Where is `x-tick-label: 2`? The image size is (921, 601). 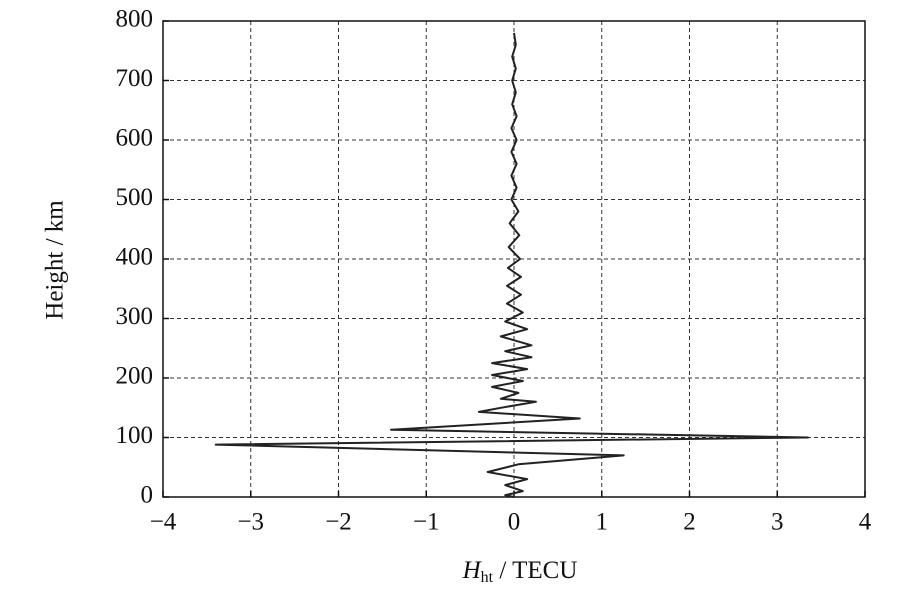
x-tick-label: 2 is located at coordinates (689, 522).